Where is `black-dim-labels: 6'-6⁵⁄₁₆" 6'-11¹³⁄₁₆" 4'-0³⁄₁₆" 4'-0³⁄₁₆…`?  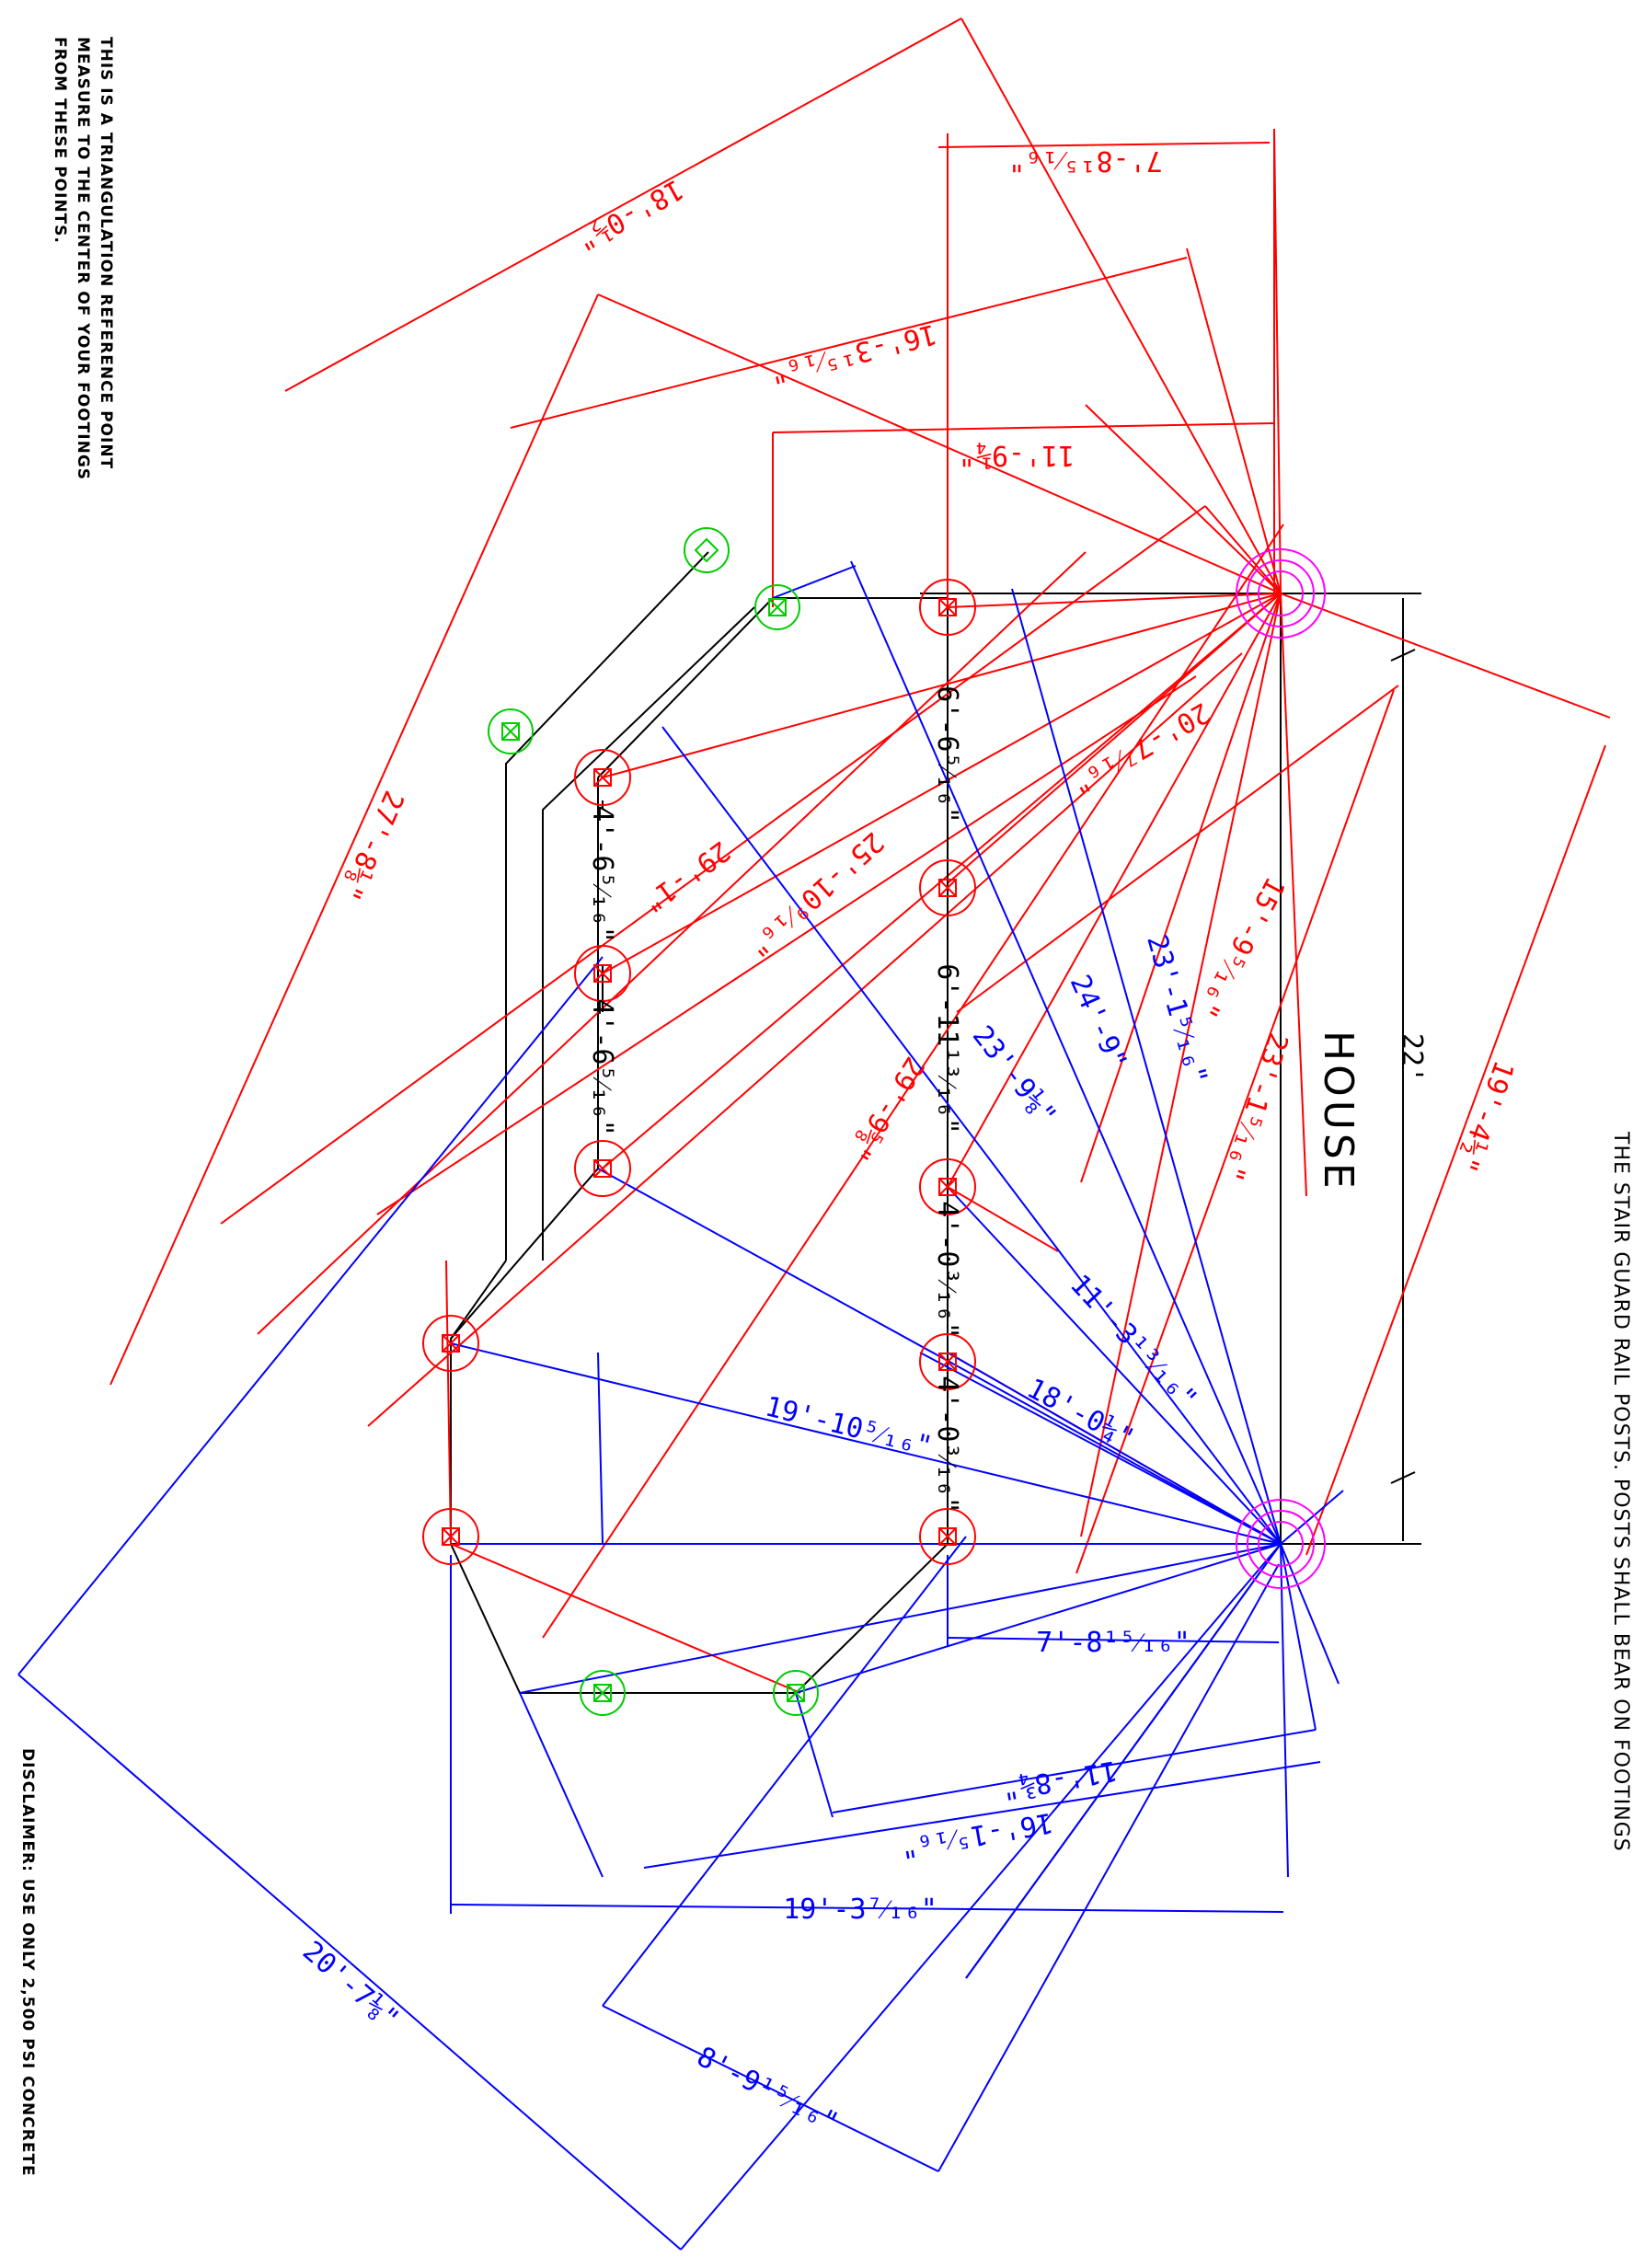
black-dim-labels: 6'-6⁵⁄₁₆" 6'-11¹³⁄₁₆" 4'-0³⁄₁₆" 4'-0³⁄₁₆… is located at coordinates (774, 1099).